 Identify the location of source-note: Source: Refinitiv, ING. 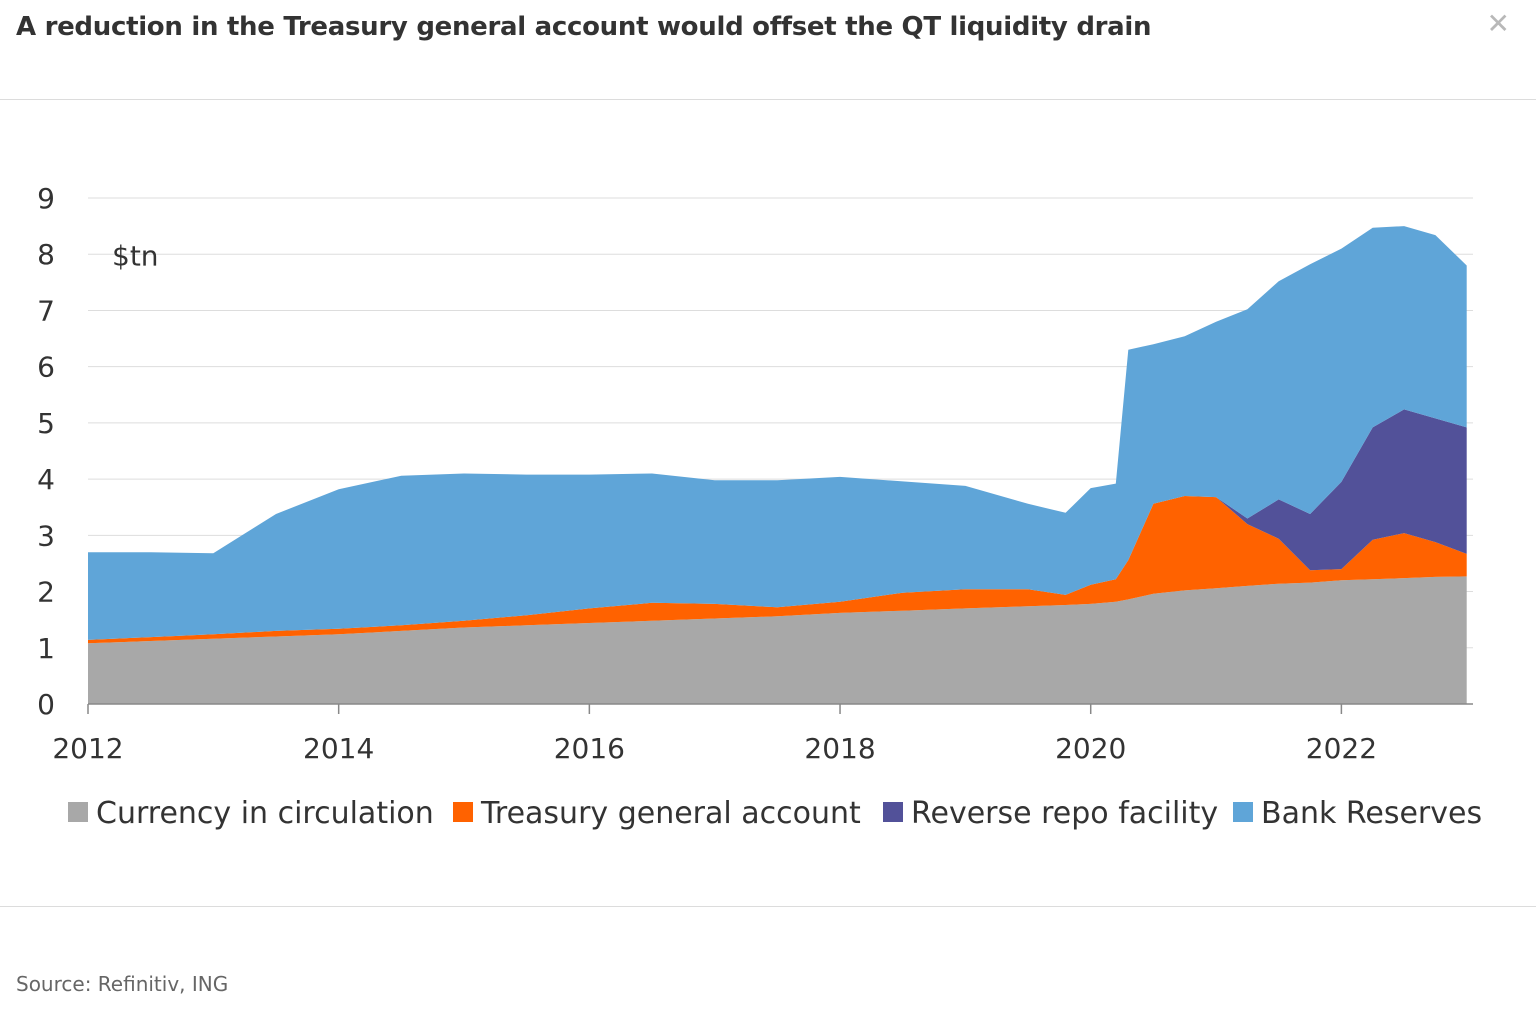
(122, 984).